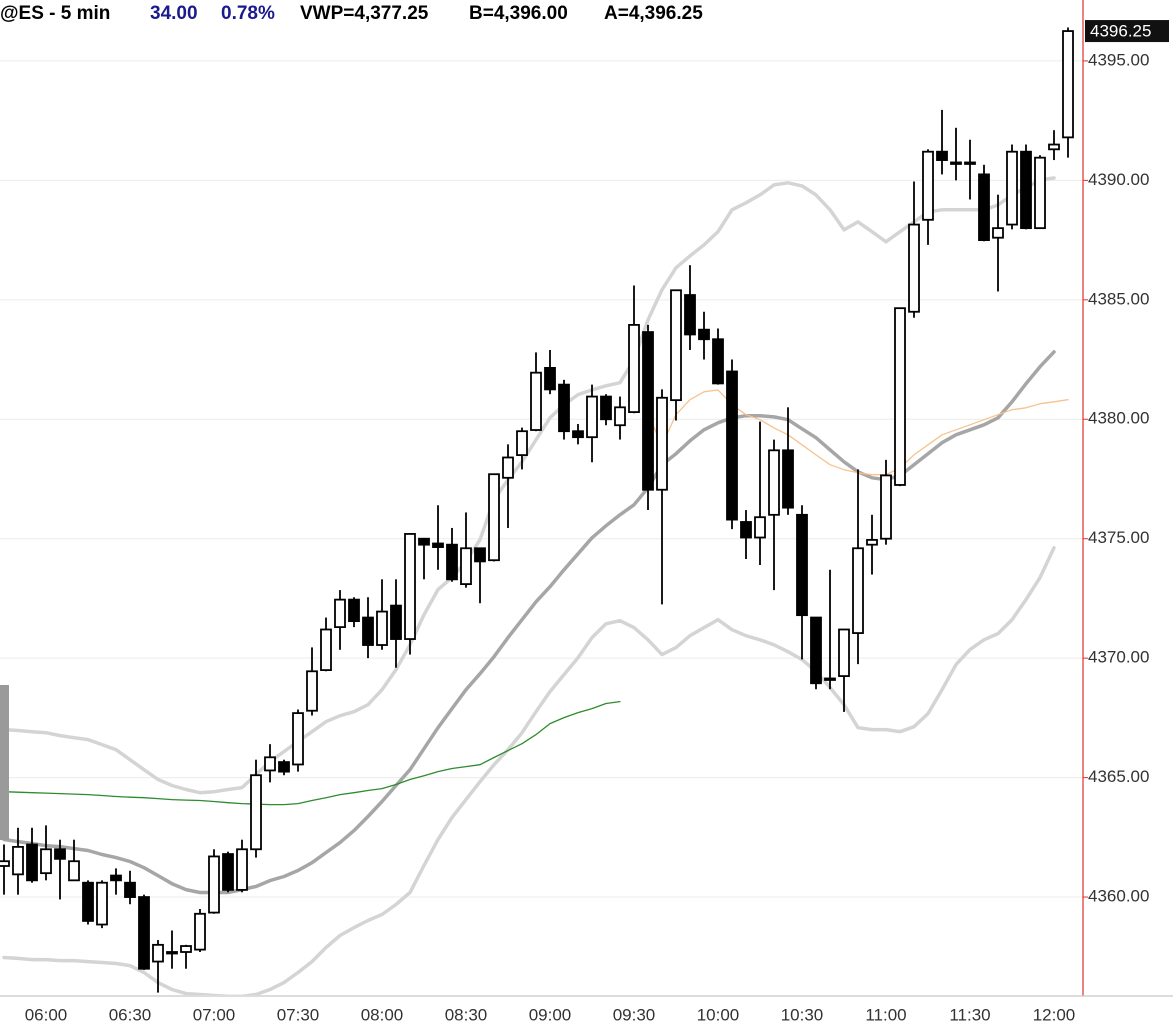 Image resolution: width=1173 pixels, height=1028 pixels. I want to click on x-tick-label: 06:30, so click(130, 1014).